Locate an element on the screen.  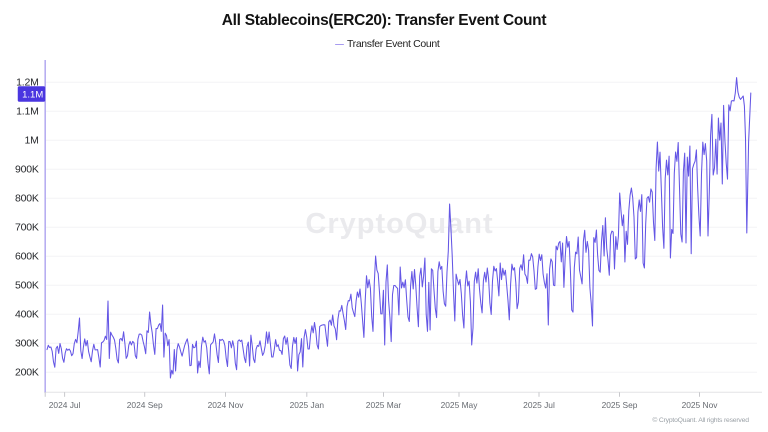
svg-text: CryptoQuant is located at coordinates (399, 224).